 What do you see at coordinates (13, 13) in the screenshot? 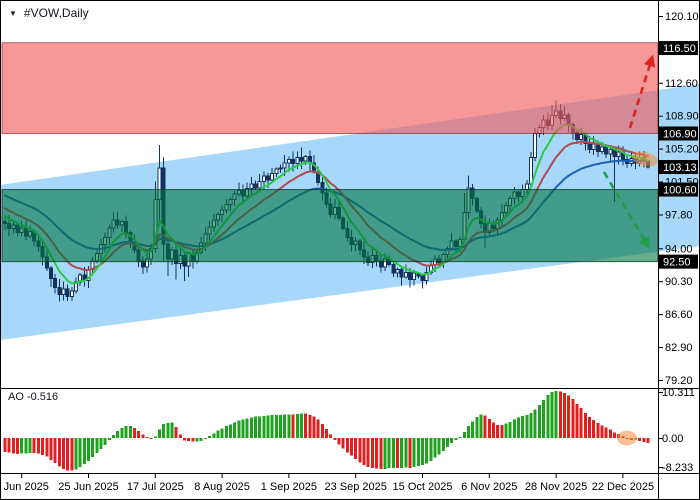
I see `symbol-dropdown-icon: ▼` at bounding box center [13, 13].